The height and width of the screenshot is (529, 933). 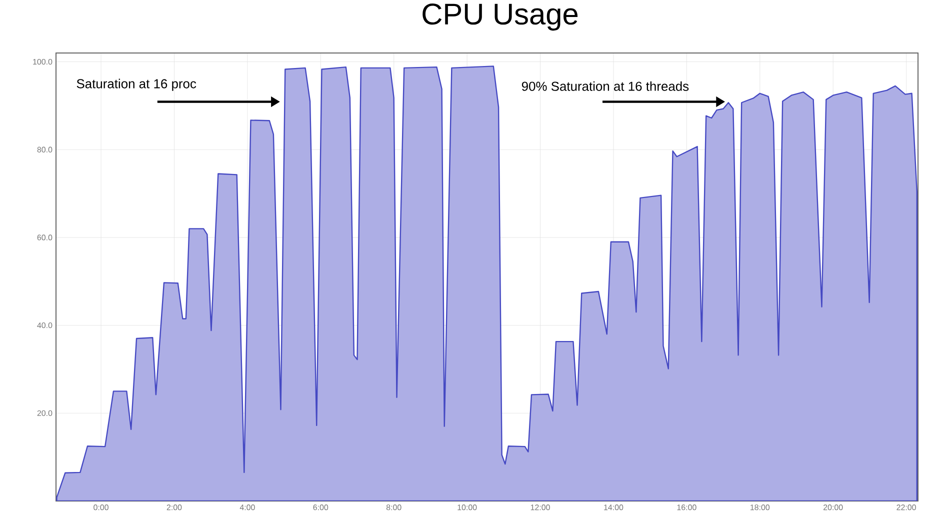 I want to click on annotation: 90% Saturation at 16 threads, so click(x=605, y=86).